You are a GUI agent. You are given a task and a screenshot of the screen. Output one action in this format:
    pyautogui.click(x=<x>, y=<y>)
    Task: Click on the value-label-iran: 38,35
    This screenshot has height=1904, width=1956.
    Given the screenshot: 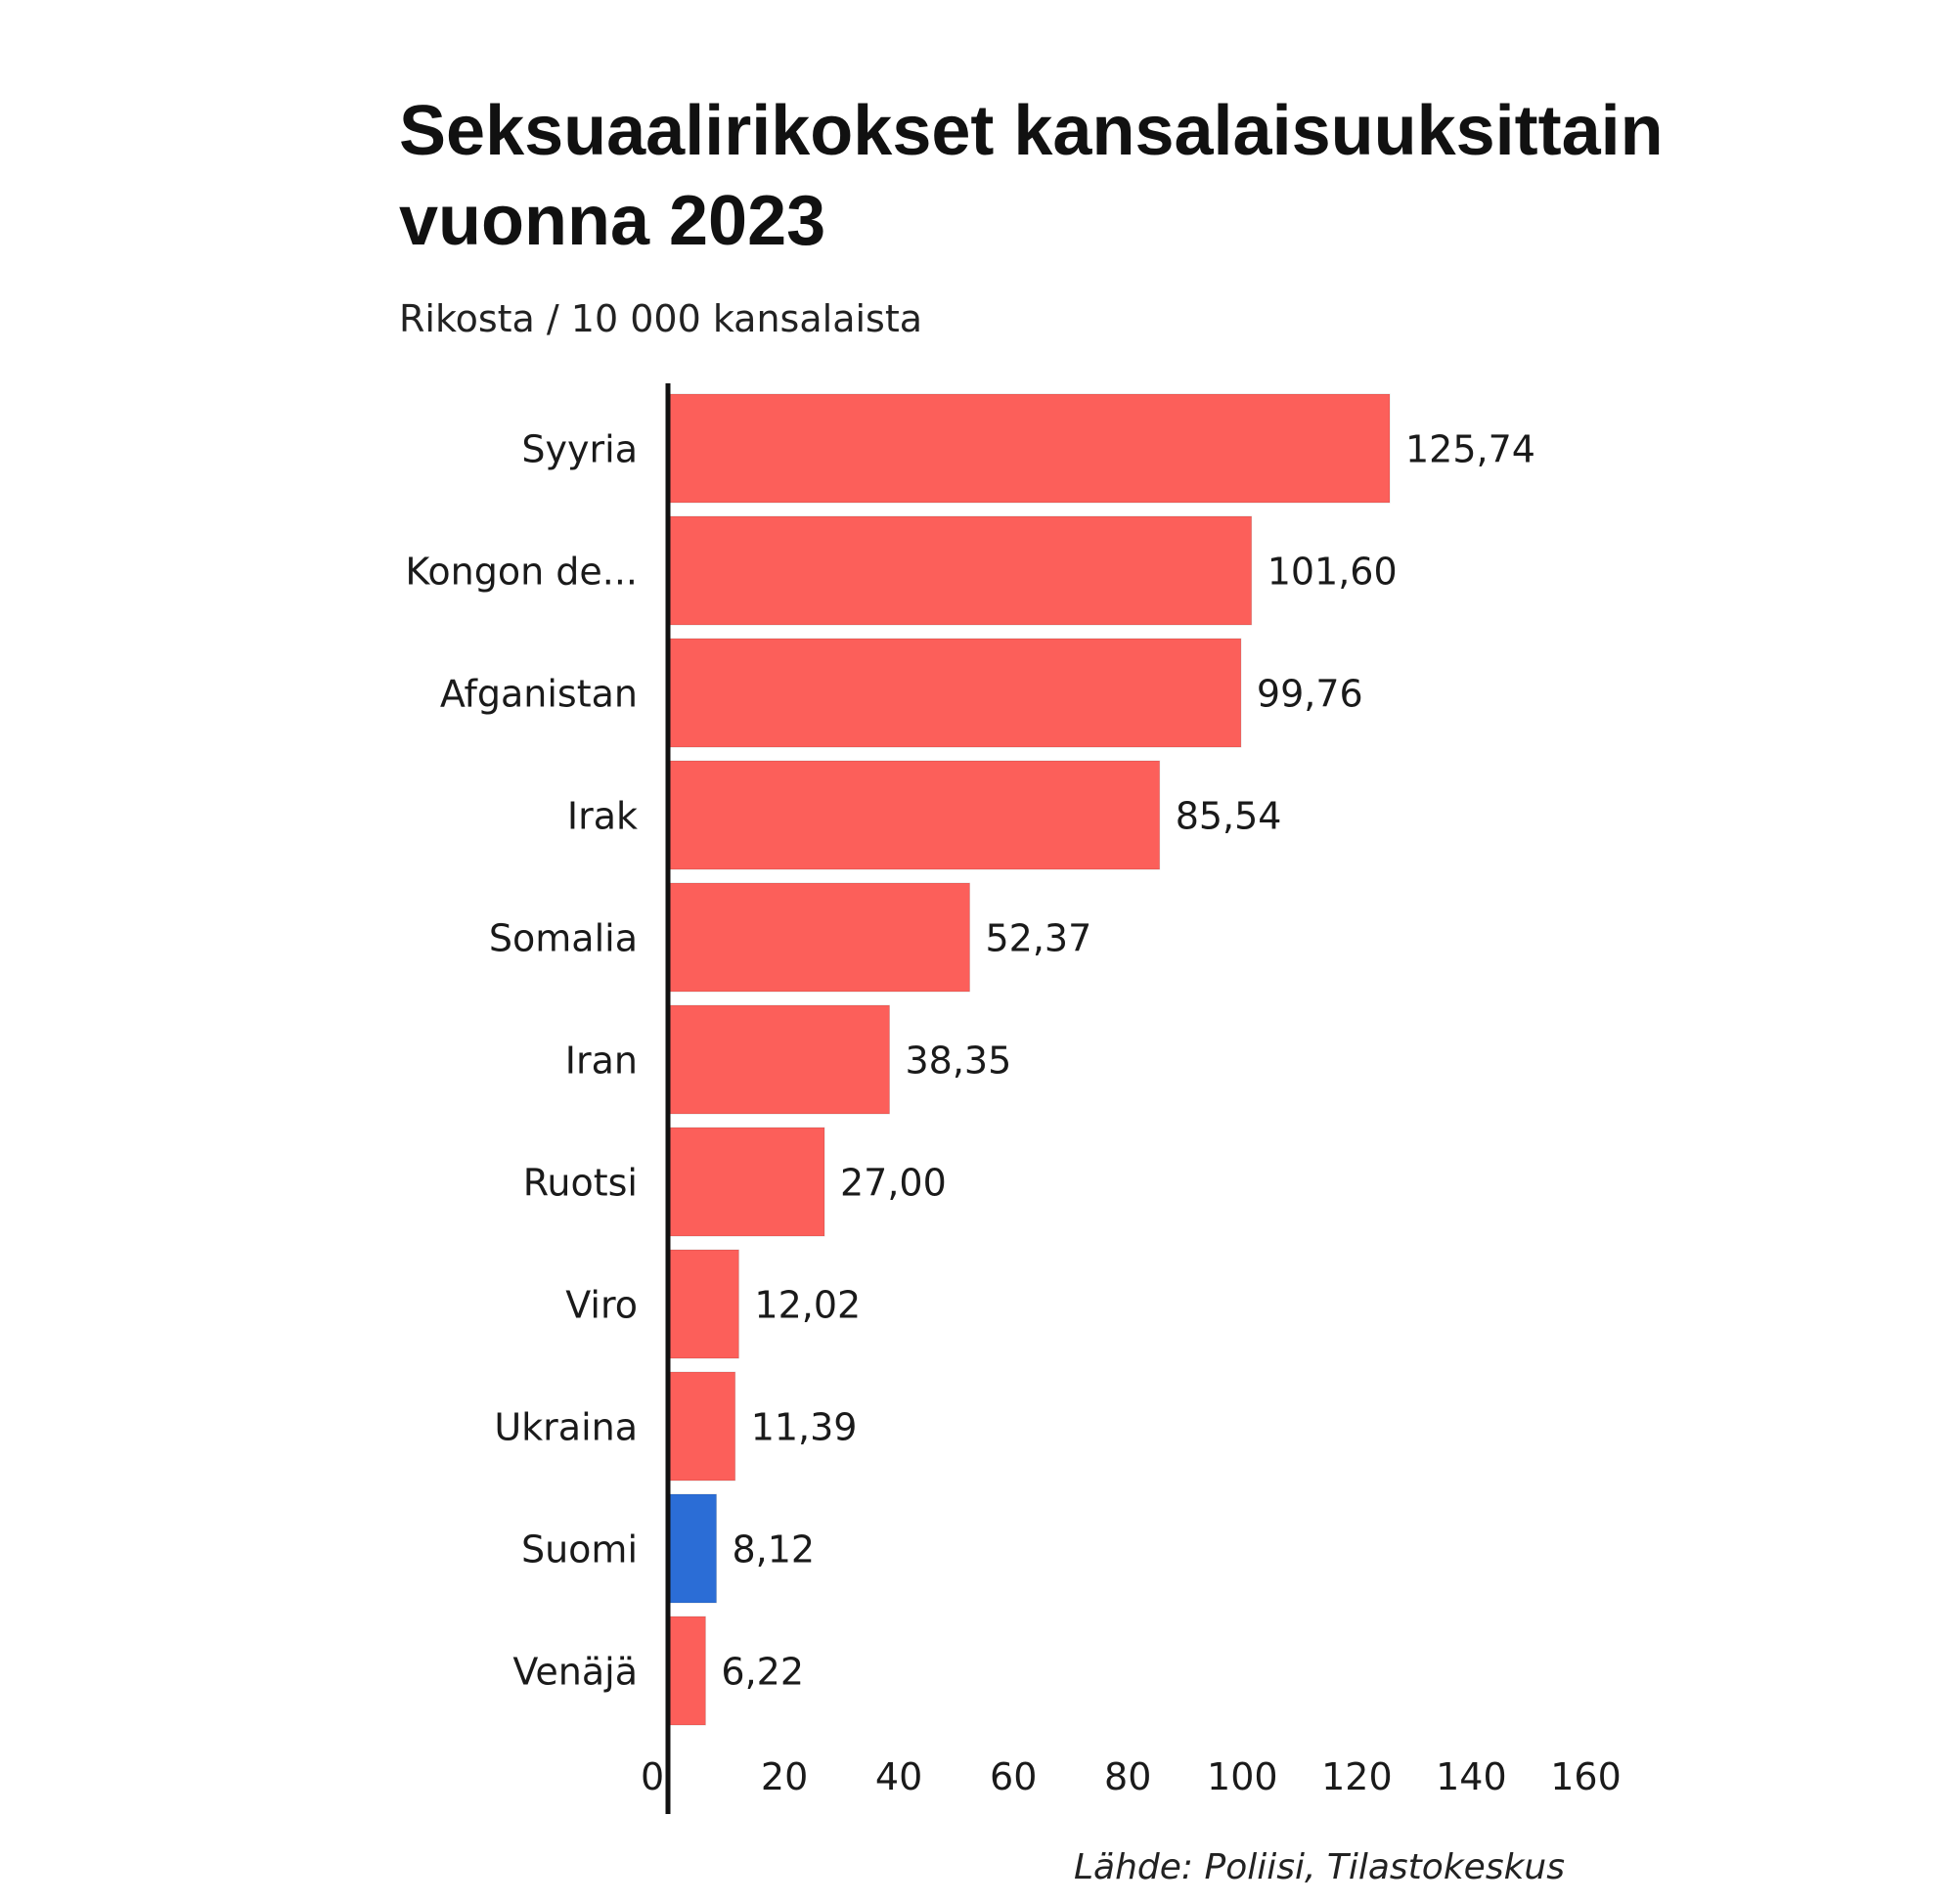 What is the action you would take?
    pyautogui.click(x=959, y=1061)
    